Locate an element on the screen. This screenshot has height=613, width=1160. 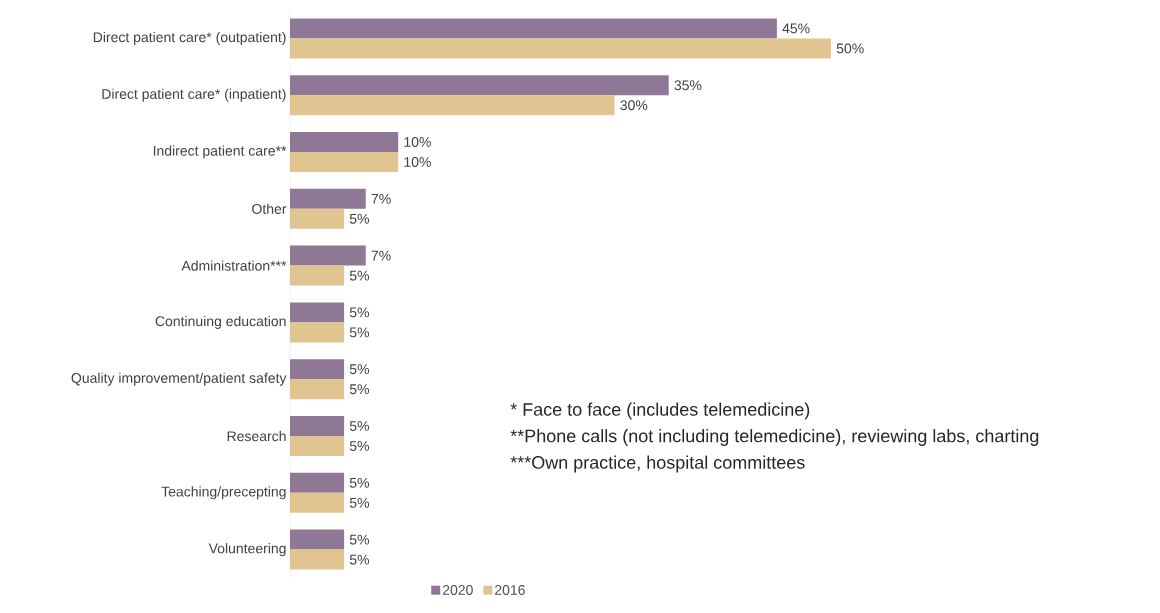
annotation: **Phone calls (not including telemedicine), reviewing labs, charting is located at coordinates (774, 437).